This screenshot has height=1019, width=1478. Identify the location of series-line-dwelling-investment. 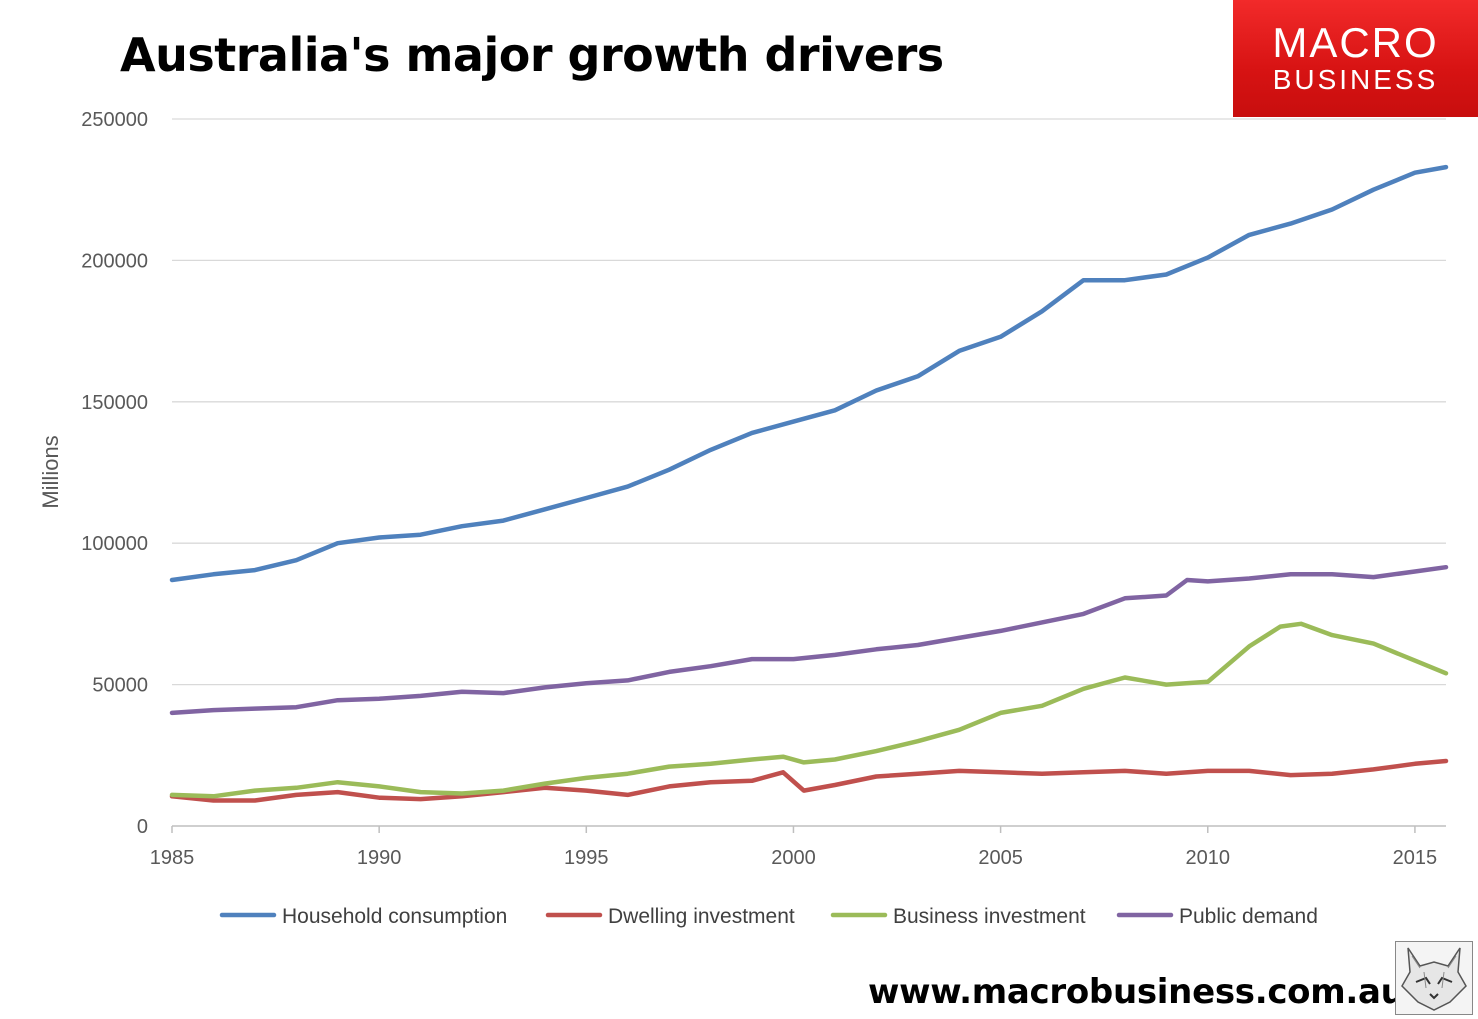
(809, 780).